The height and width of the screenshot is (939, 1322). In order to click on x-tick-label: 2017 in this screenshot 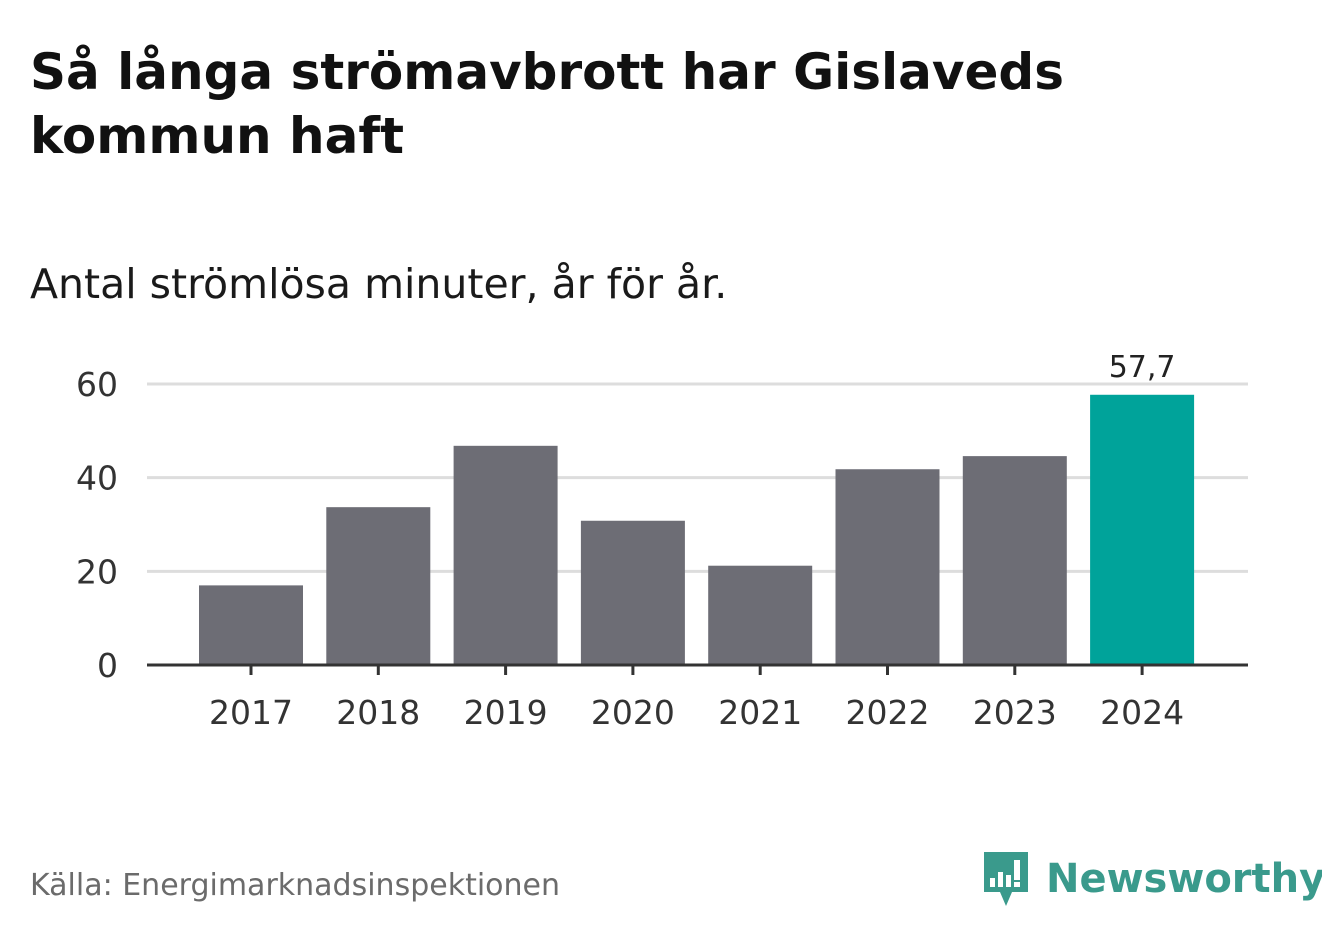, I will do `click(251, 712)`.